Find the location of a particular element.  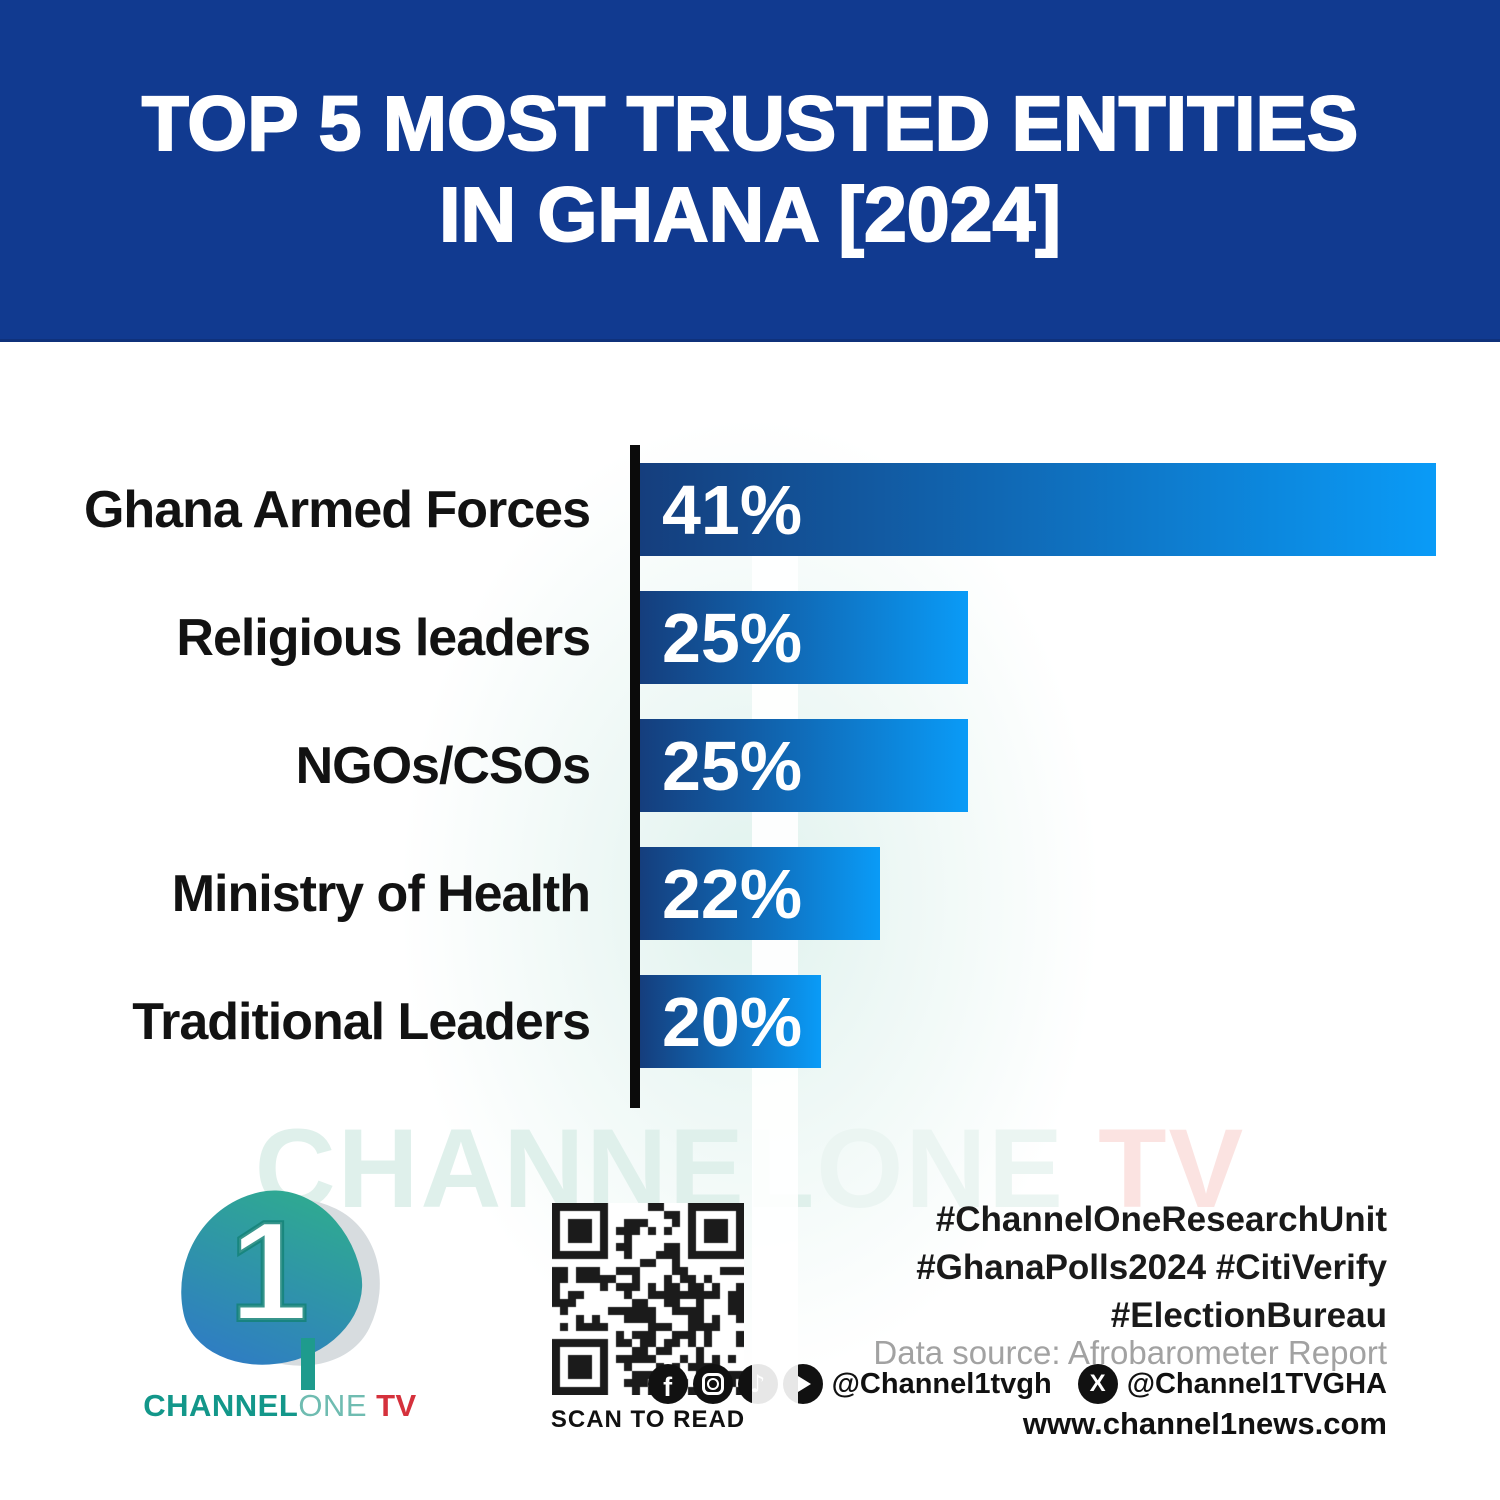

hashtag-line: #GhanaPolls2024 #CitiVerify is located at coordinates (1151, 1267).